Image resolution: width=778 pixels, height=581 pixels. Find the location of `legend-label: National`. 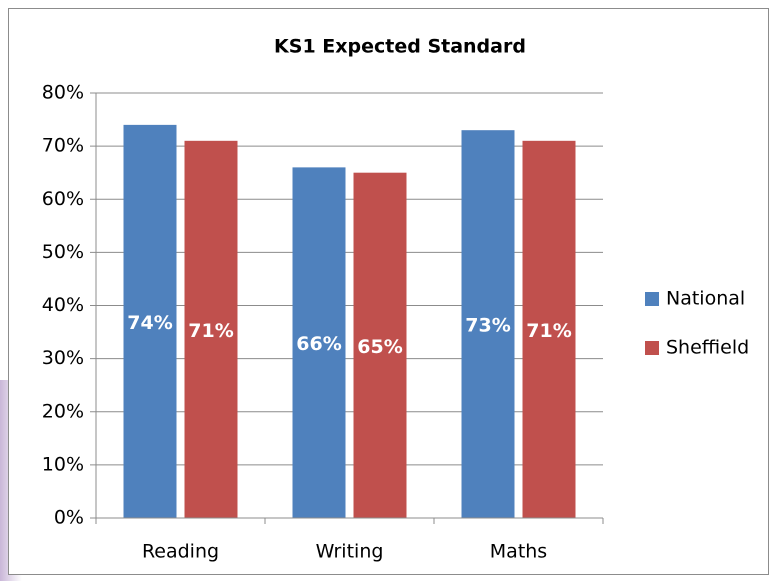

legend-label: National is located at coordinates (705, 299).